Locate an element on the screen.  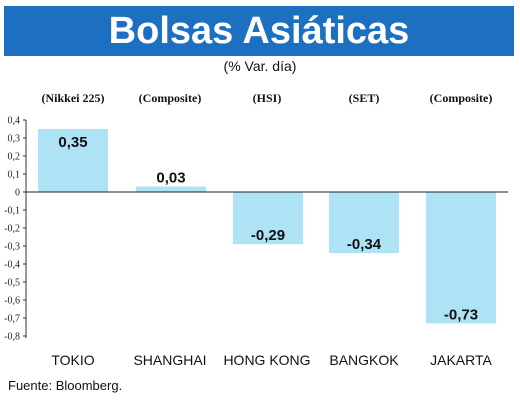
y-tick-label: 0,1 is located at coordinates (14, 175).